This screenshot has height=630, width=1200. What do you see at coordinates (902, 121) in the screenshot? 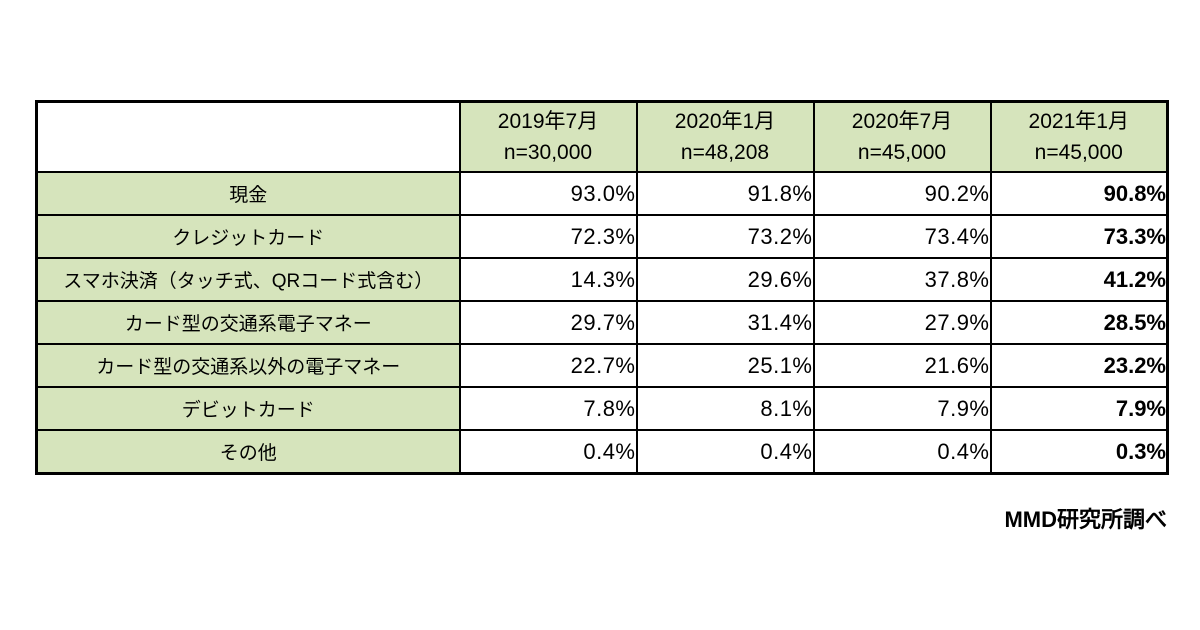
I see `column-period: 2020年7月` at bounding box center [902, 121].